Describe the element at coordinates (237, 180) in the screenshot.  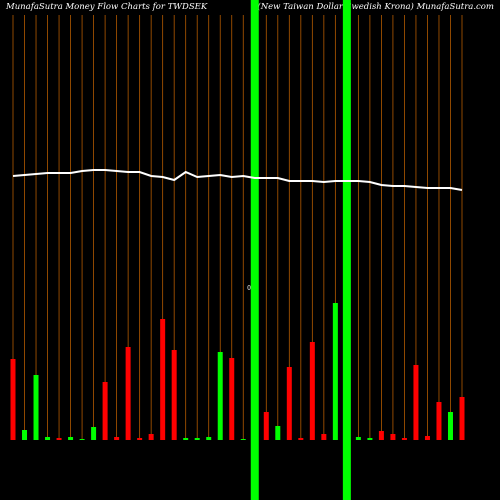
I see `price-line` at that location.